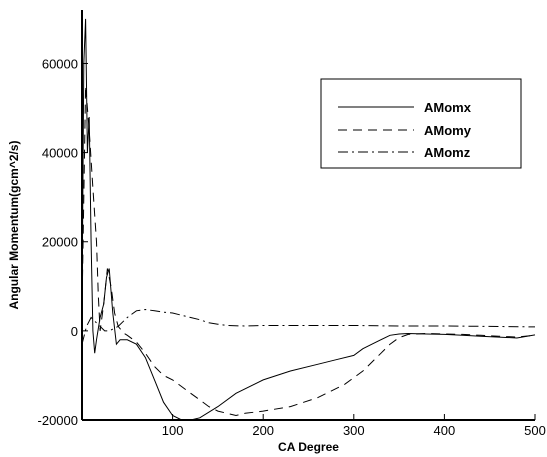  What do you see at coordinates (74, 331) in the screenshot?
I see `y-tick-label: 0` at bounding box center [74, 331].